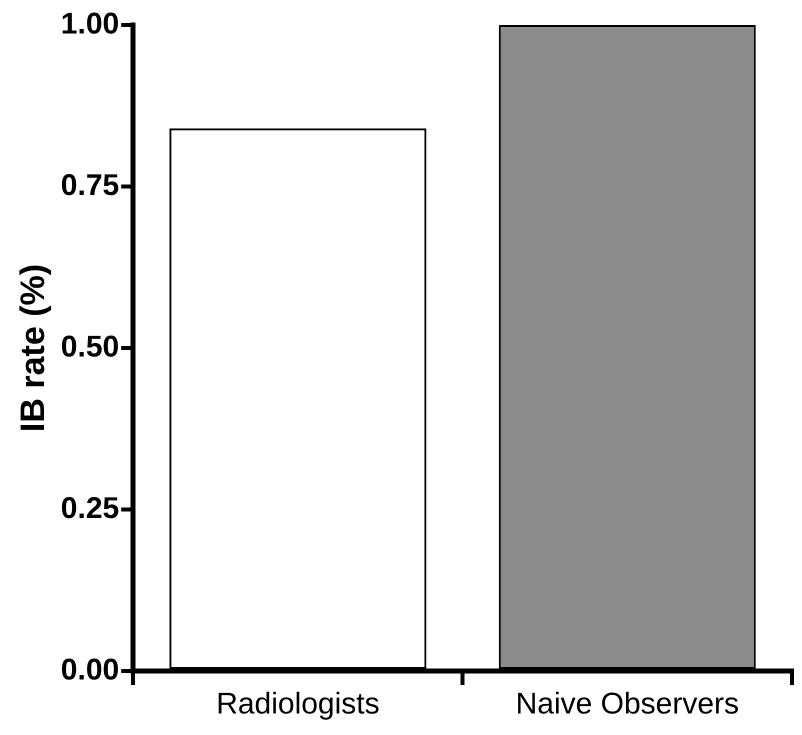 The height and width of the screenshot is (735, 802). I want to click on y-tick-label: 1.00, so click(90, 23).